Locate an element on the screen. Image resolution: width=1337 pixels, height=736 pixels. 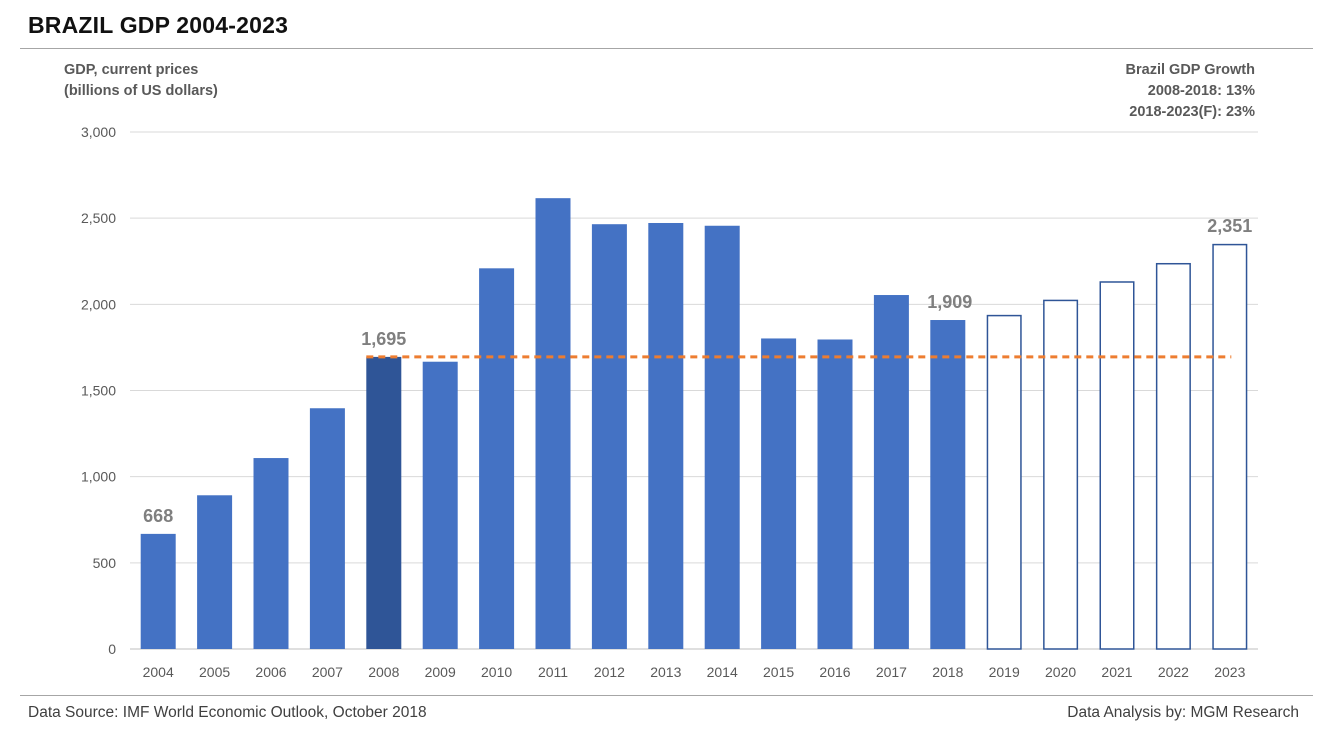
x-tick-label: 2007 is located at coordinates (327, 672).